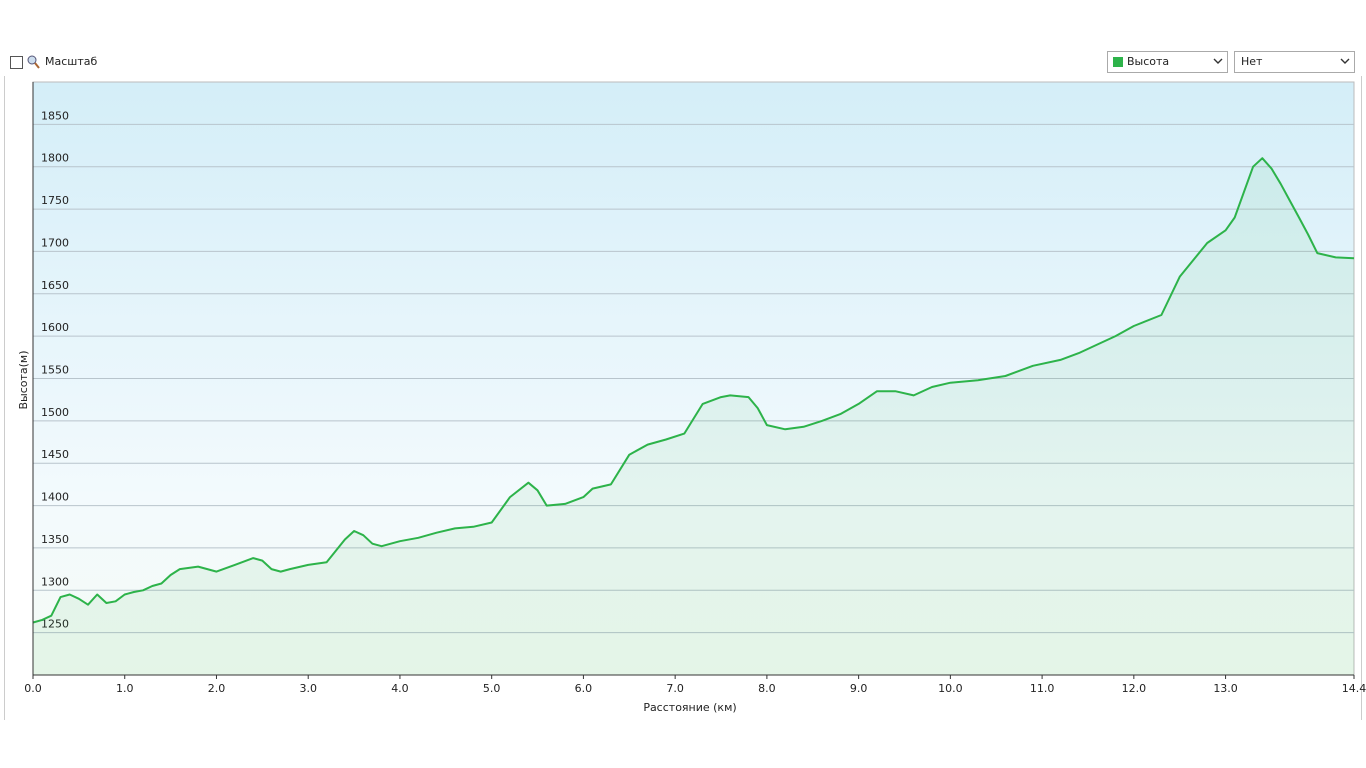 Image resolution: width=1366 pixels, height=768 pixels. Describe the element at coordinates (55, 581) in the screenshot. I see `y-tick-label: 1300` at that location.